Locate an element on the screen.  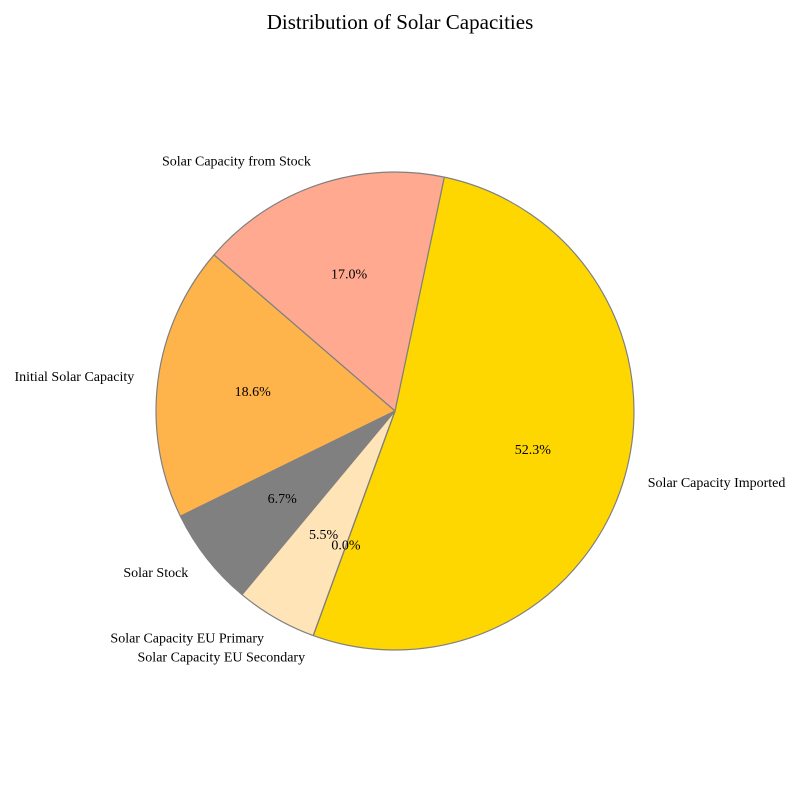
pie-percent-label-solar-capacity-from-stock: 17.0% is located at coordinates (349, 275).